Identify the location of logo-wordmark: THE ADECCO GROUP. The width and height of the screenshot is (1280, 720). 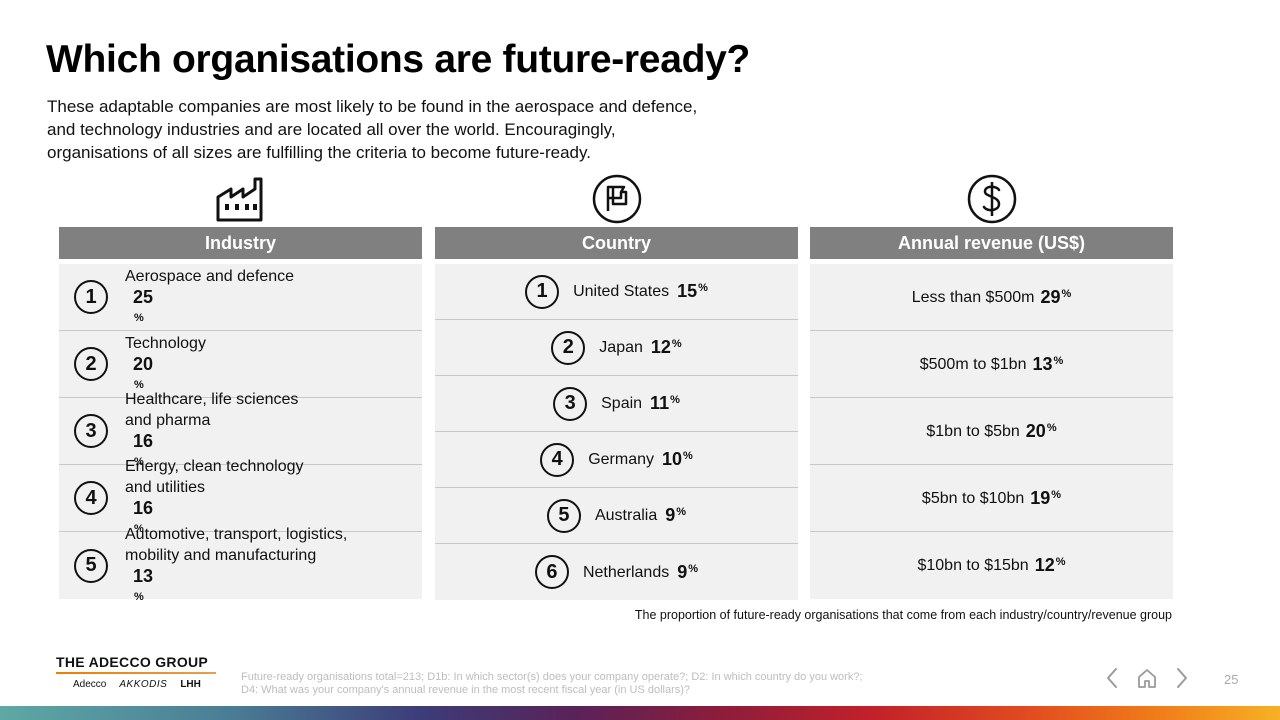
(132, 662).